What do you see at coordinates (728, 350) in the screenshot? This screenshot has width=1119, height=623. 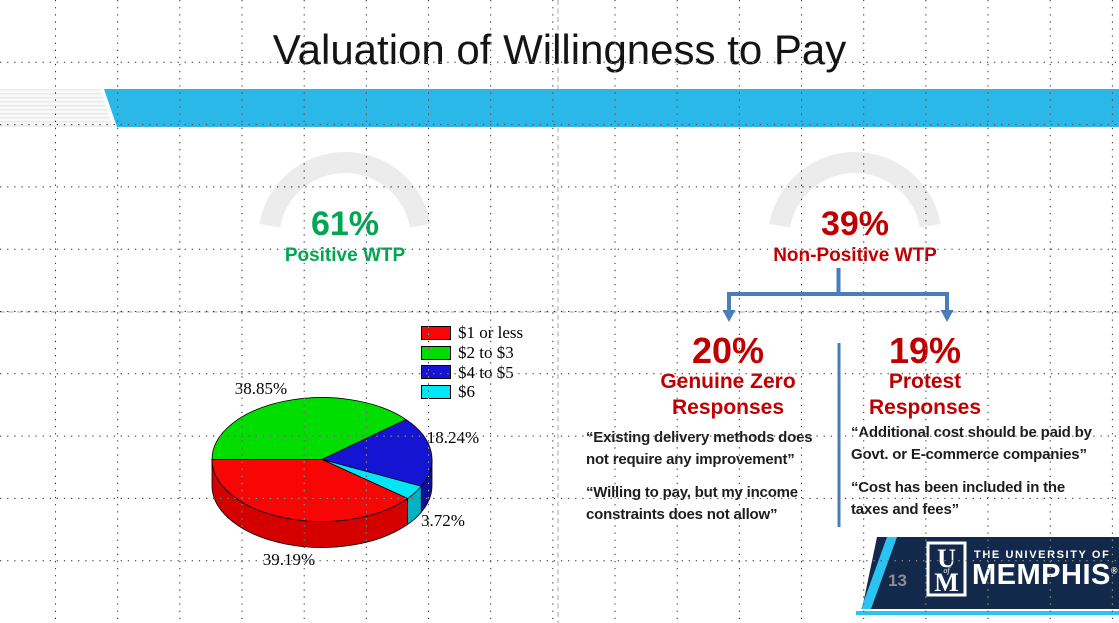 I see `genuine-zero-percent: 20%` at bounding box center [728, 350].